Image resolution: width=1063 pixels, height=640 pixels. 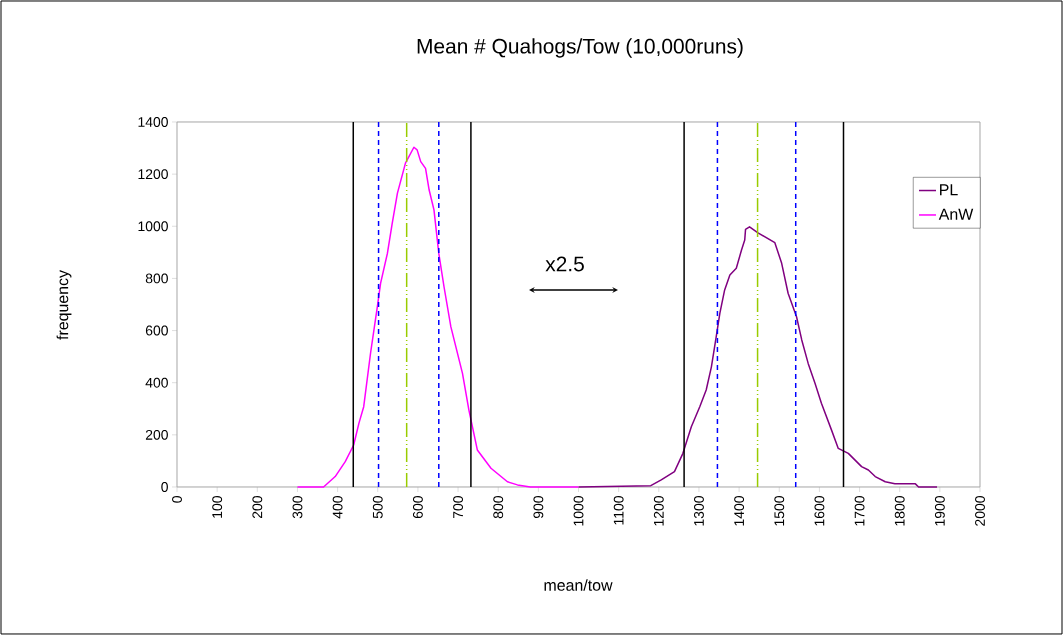 What do you see at coordinates (578, 585) in the screenshot?
I see `x-axis-title: mean/tow` at bounding box center [578, 585].